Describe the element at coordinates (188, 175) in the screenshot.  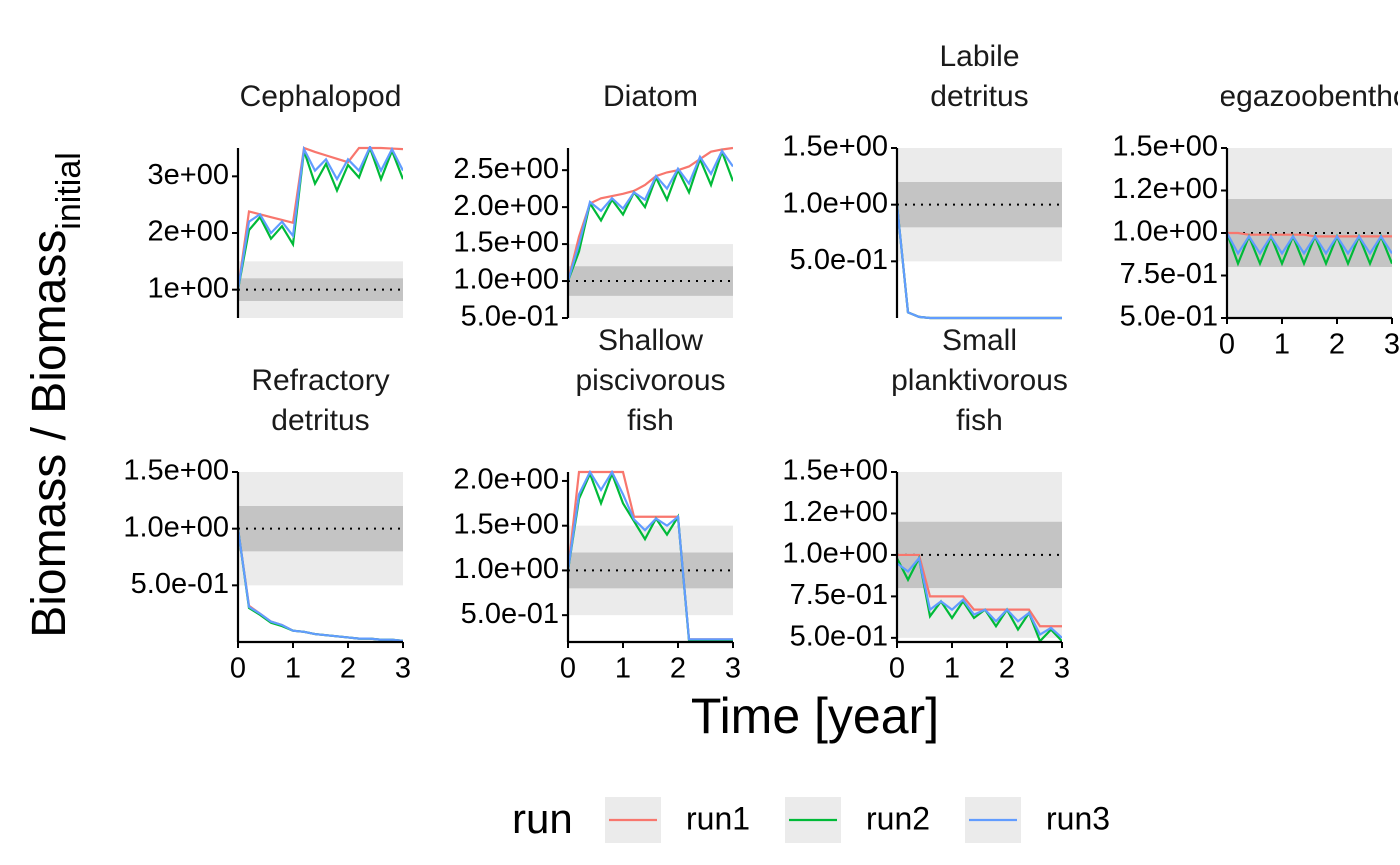
I see `y-tick-label: 3e+00` at that location.